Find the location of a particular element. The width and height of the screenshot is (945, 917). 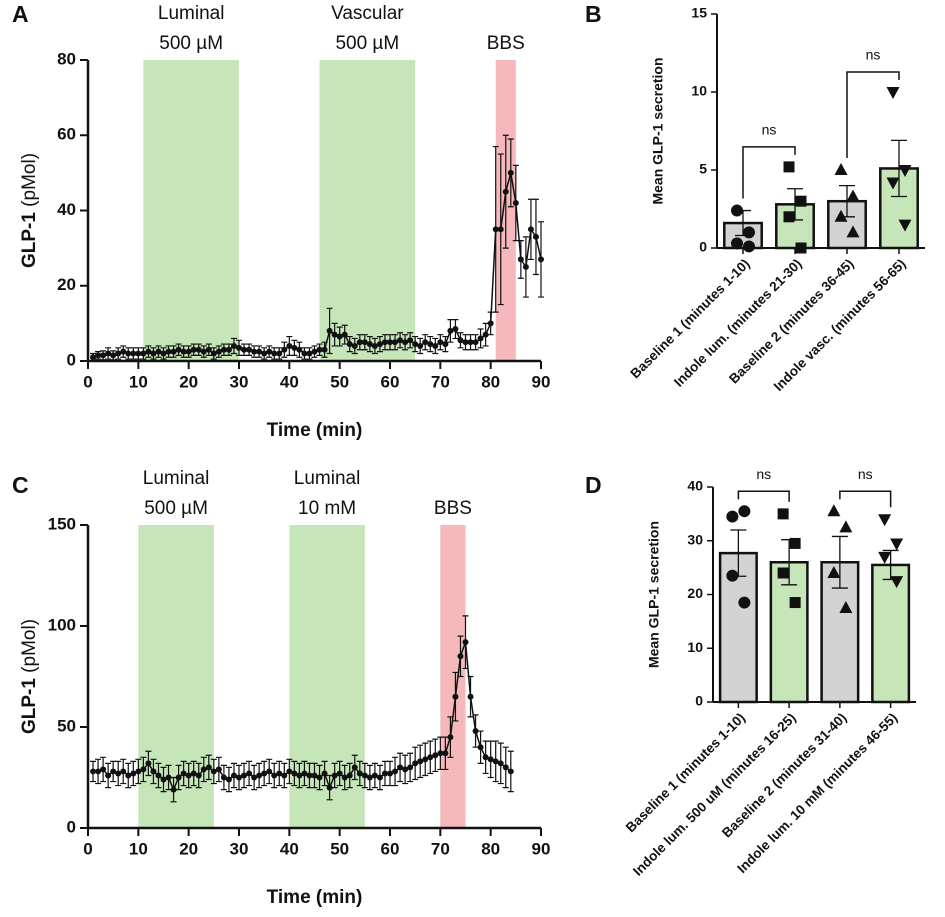

band-label: BBS is located at coordinates (453, 508).